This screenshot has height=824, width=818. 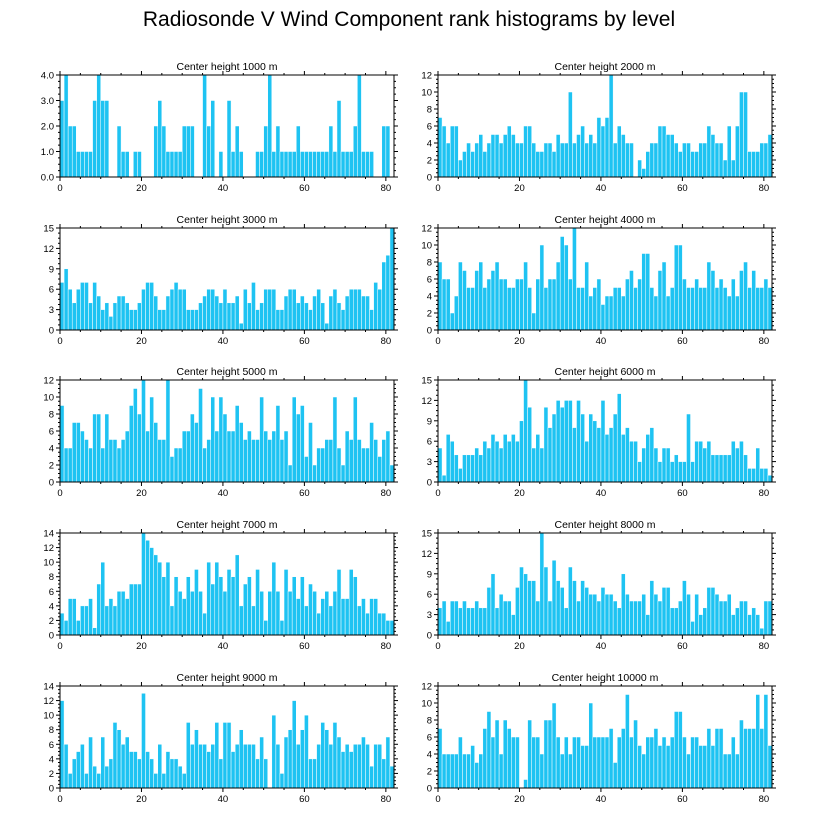 I want to click on y-tick-label: 9, so click(x=429, y=574).